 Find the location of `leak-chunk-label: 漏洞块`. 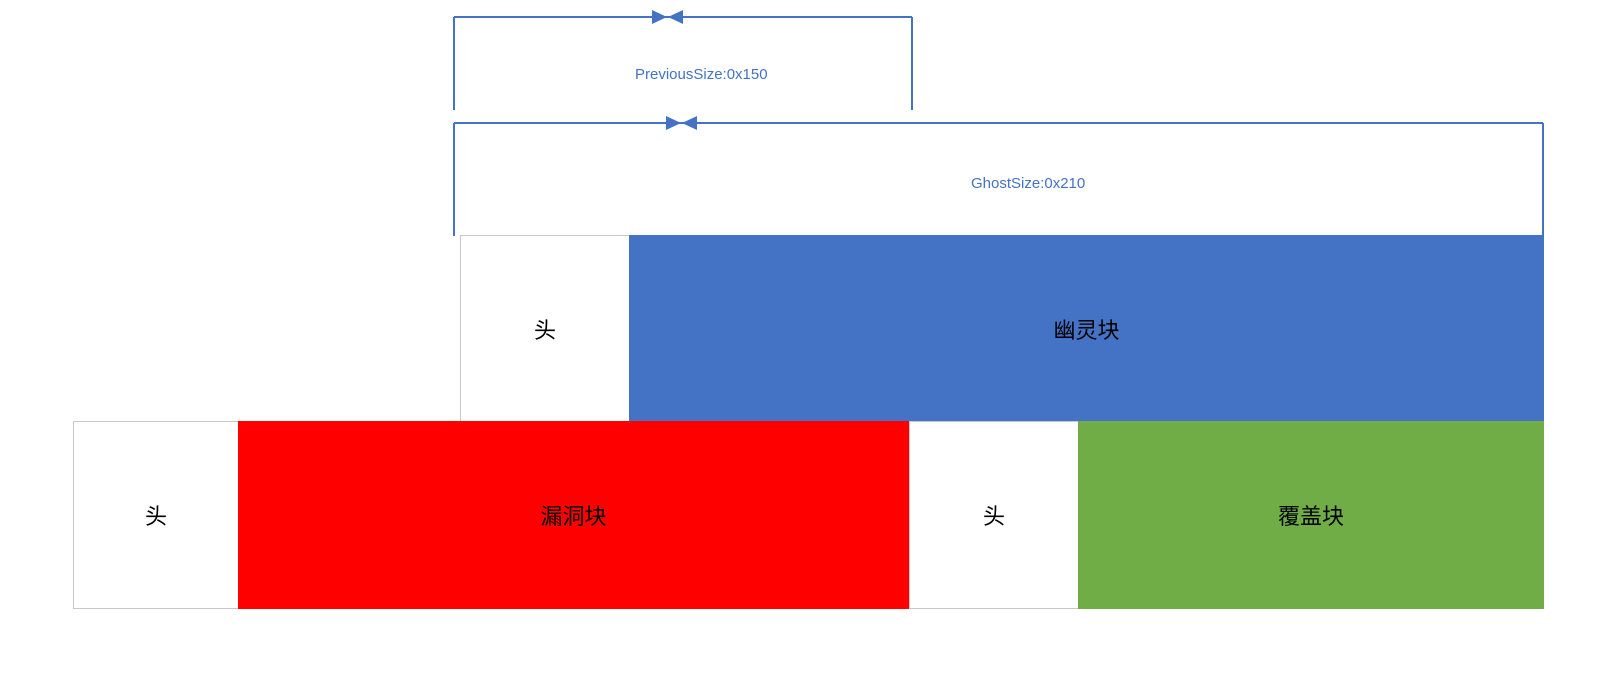

leak-chunk-label: 漏洞块 is located at coordinates (573, 517).